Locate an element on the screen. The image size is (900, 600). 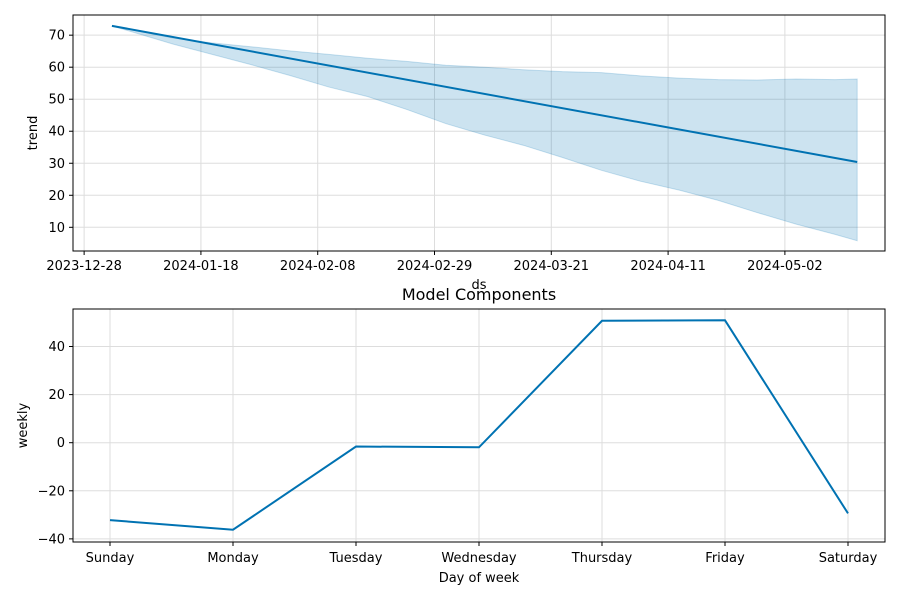
x-tick-label: 2024-03-21 is located at coordinates (552, 266).